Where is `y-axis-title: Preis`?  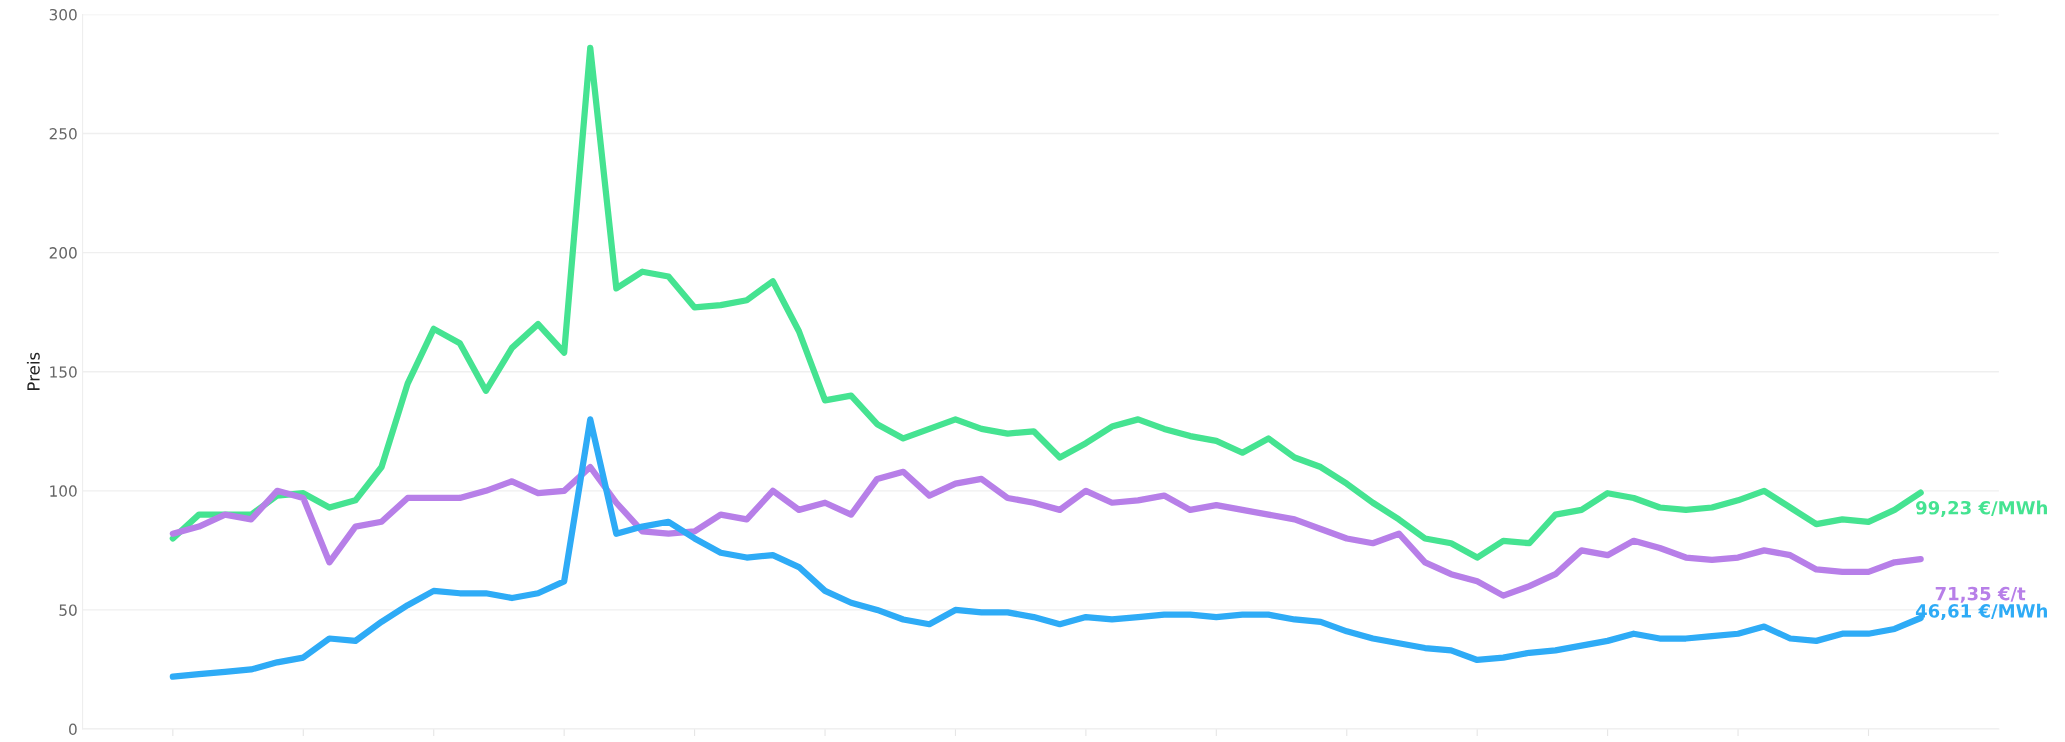
y-axis-title: Preis is located at coordinates (33, 371).